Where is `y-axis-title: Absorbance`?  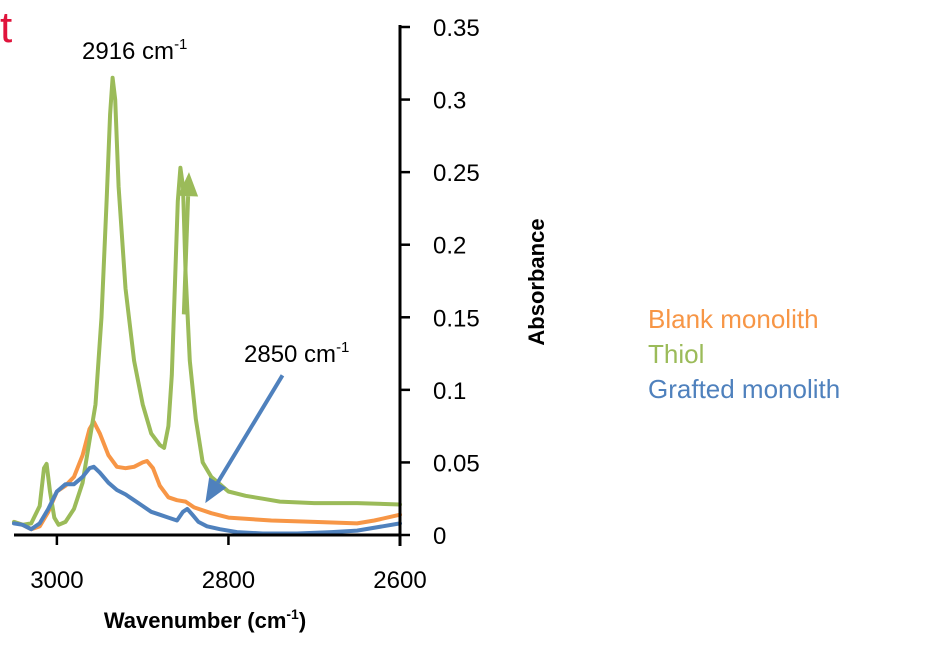 y-axis-title: Absorbance is located at coordinates (536, 281).